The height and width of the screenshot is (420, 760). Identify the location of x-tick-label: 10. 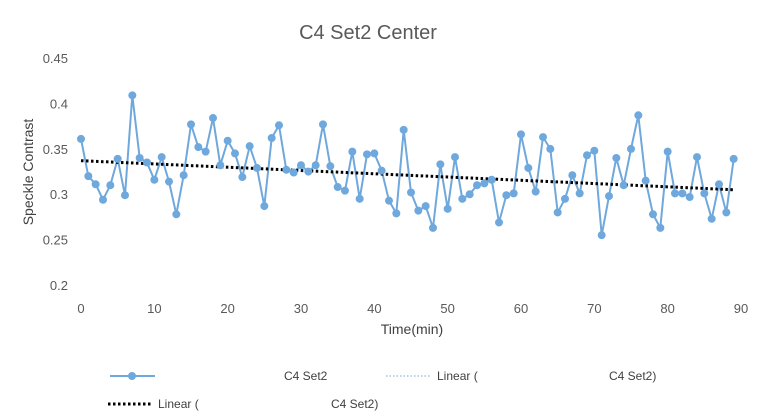
(154, 308).